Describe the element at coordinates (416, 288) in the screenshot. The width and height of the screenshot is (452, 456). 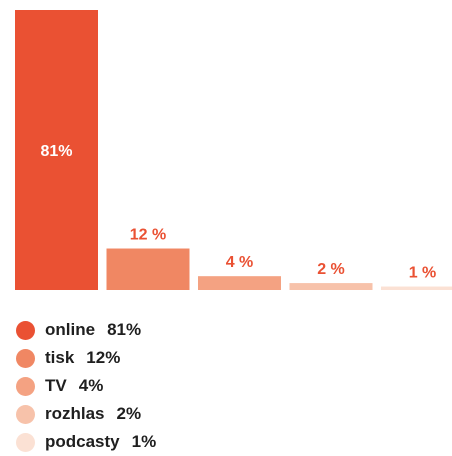
I see `bar-podcasty` at that location.